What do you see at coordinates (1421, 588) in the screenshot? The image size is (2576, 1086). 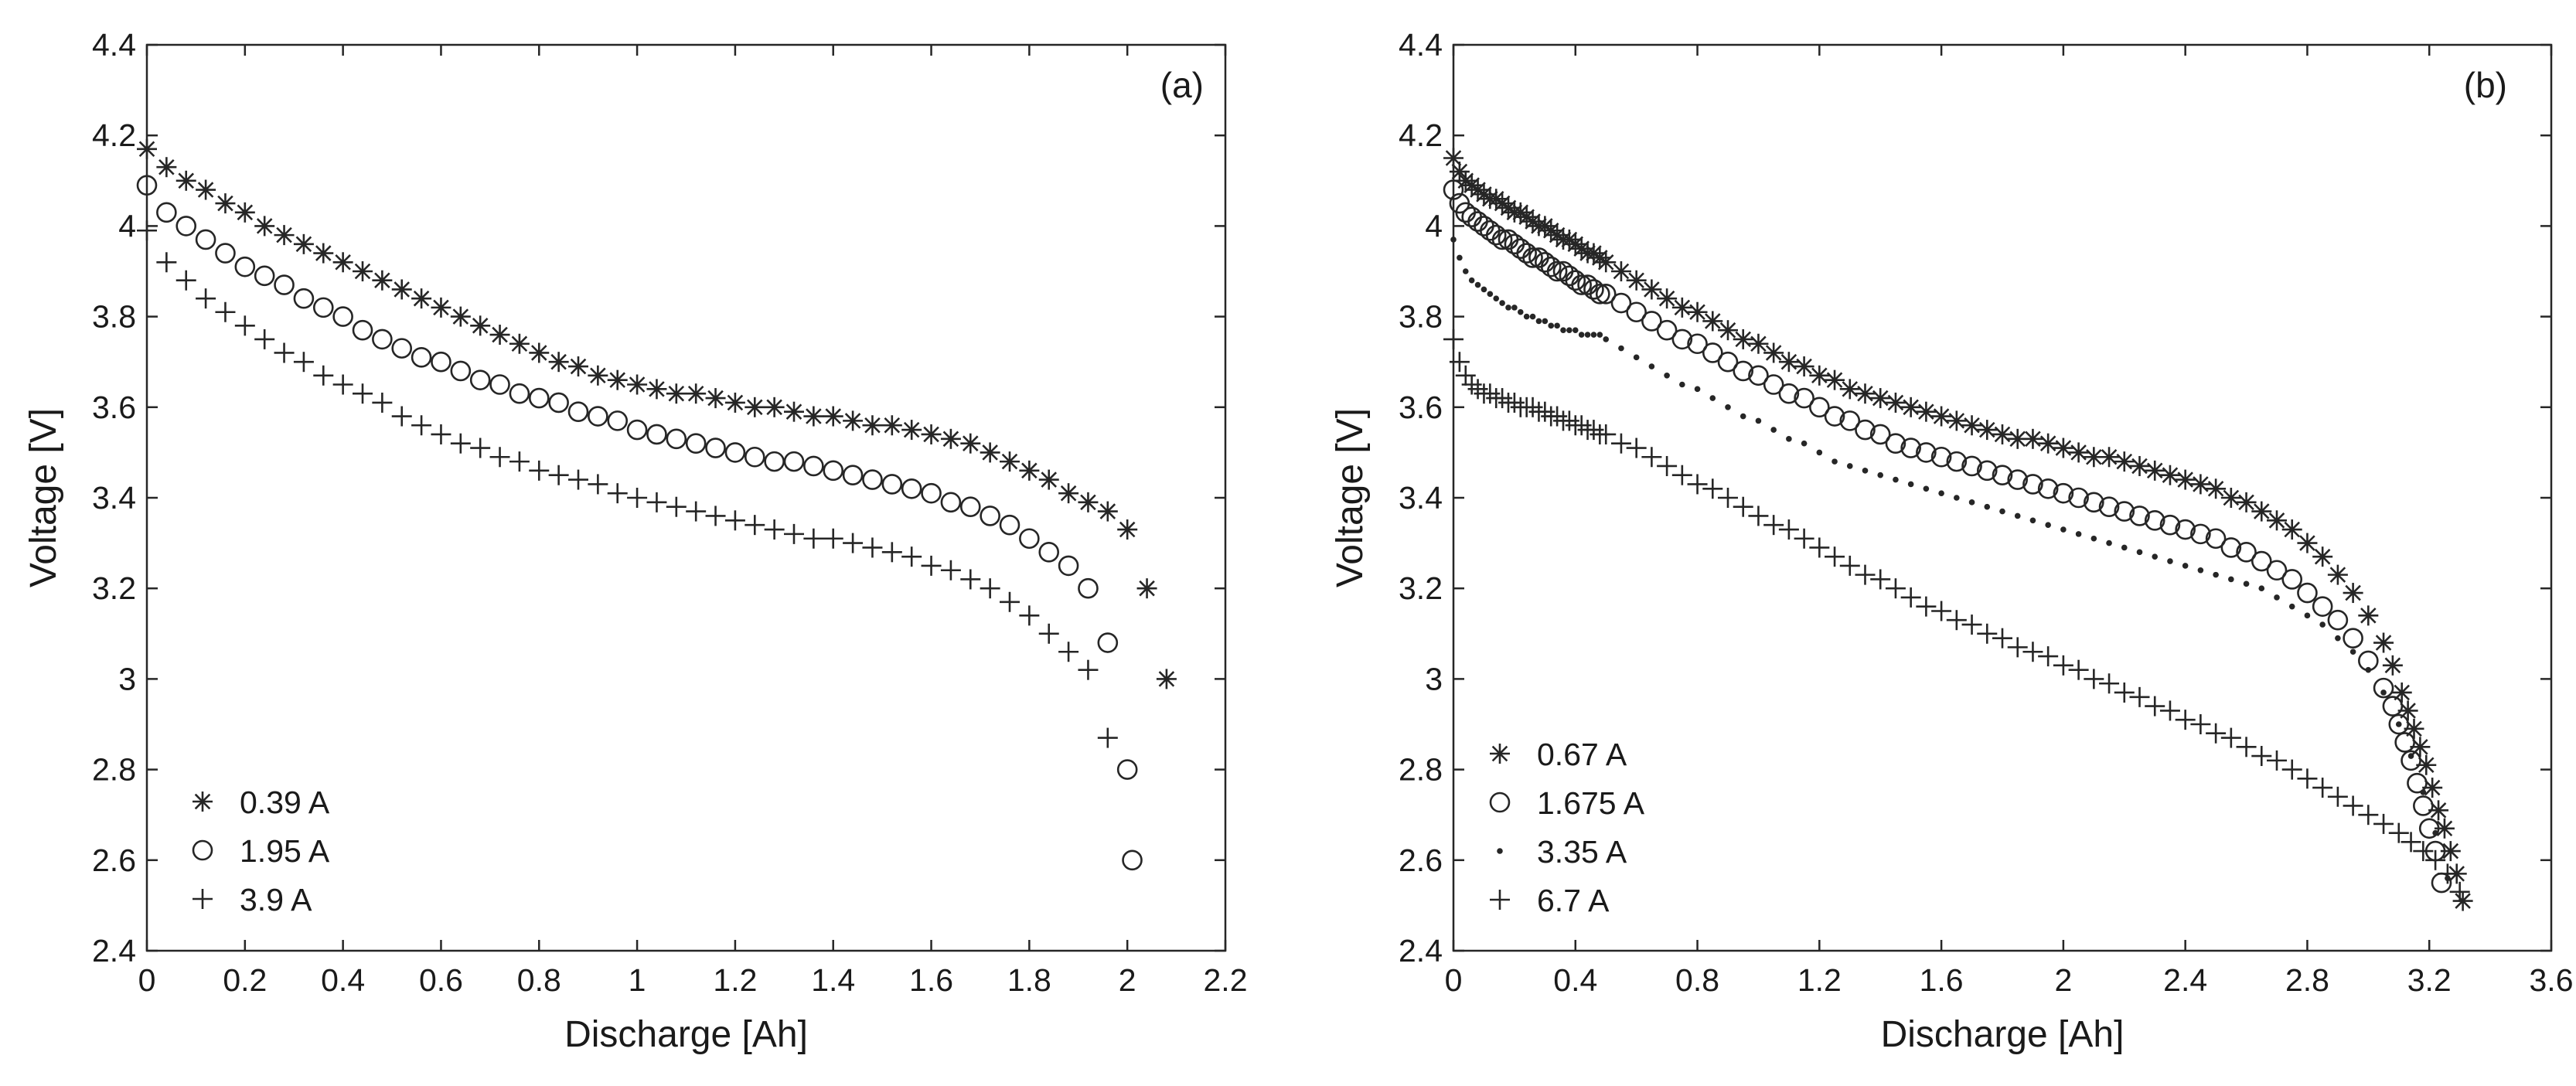 I see `y-tick-label: 3.2` at bounding box center [1421, 588].